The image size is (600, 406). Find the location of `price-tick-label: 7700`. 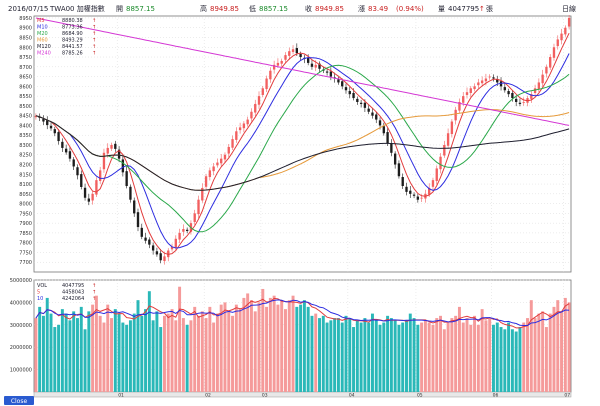

price-tick-label: 7700 is located at coordinates (25, 263).